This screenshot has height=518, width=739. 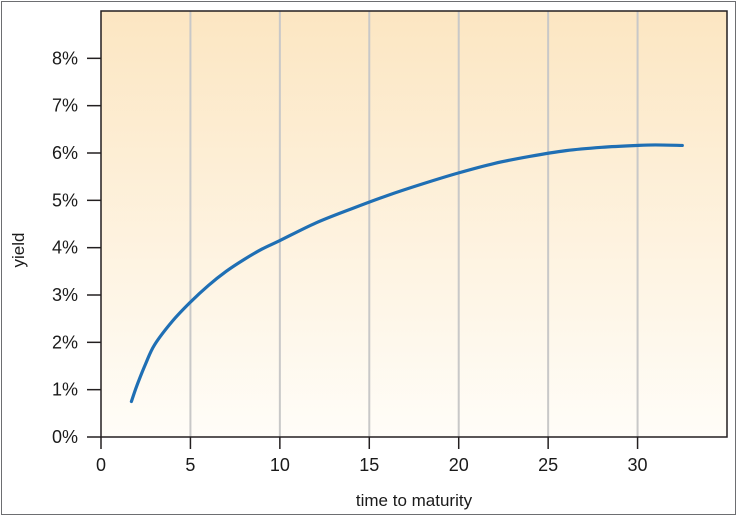 I want to click on y-tick-label: 0%, so click(x=65, y=437).